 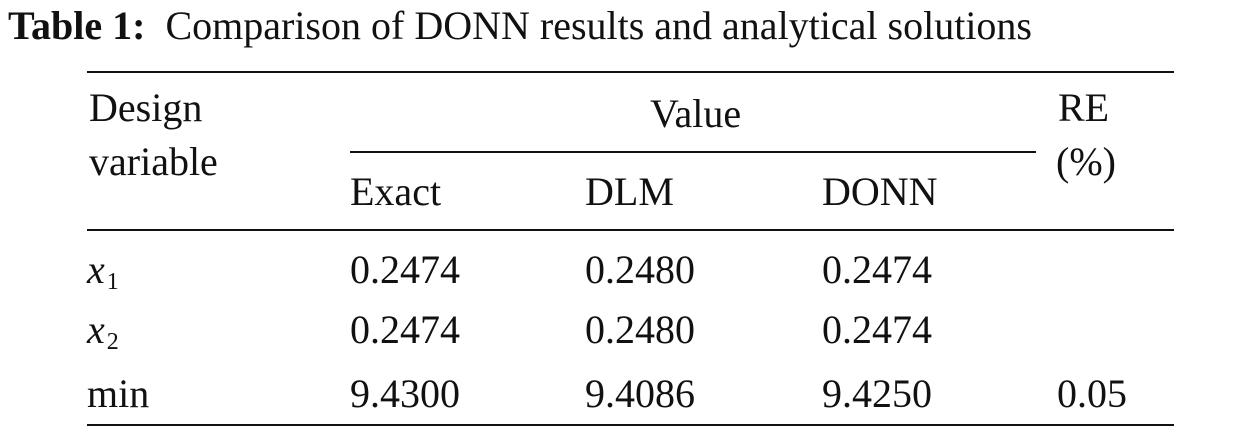 I want to click on top-rule, so click(x=630, y=72).